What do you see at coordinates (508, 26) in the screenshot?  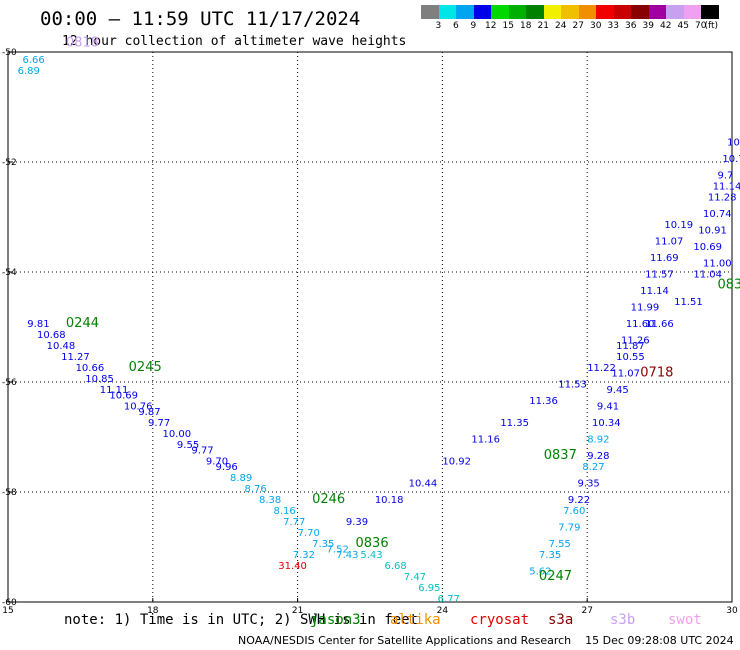 I see `legend-tick-label: 15` at bounding box center [508, 26].